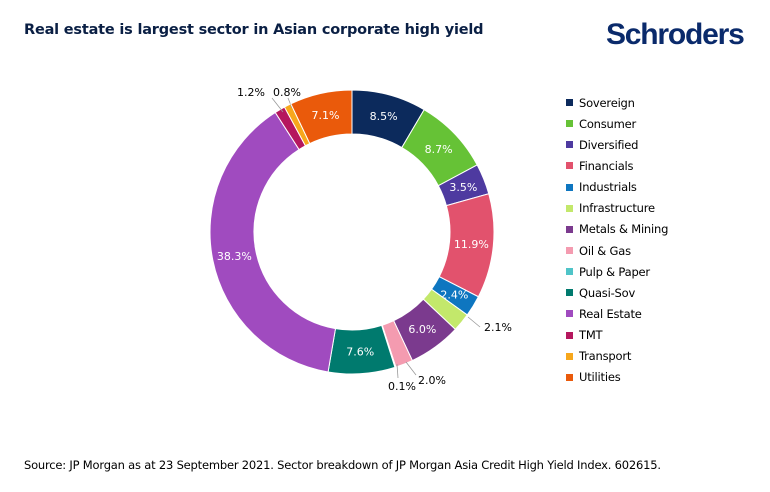  What do you see at coordinates (607, 292) in the screenshot?
I see `legend-label: Quasi-Sov` at bounding box center [607, 292].